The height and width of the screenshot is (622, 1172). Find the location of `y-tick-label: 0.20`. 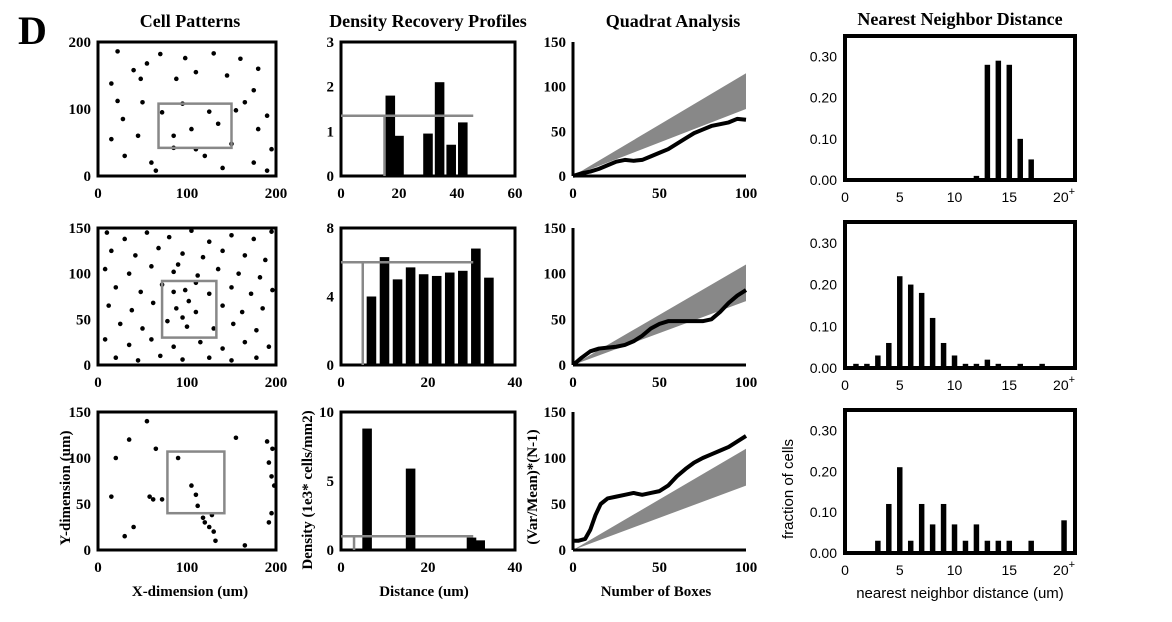

y-tick-label: 0.20 is located at coordinates (823, 98).